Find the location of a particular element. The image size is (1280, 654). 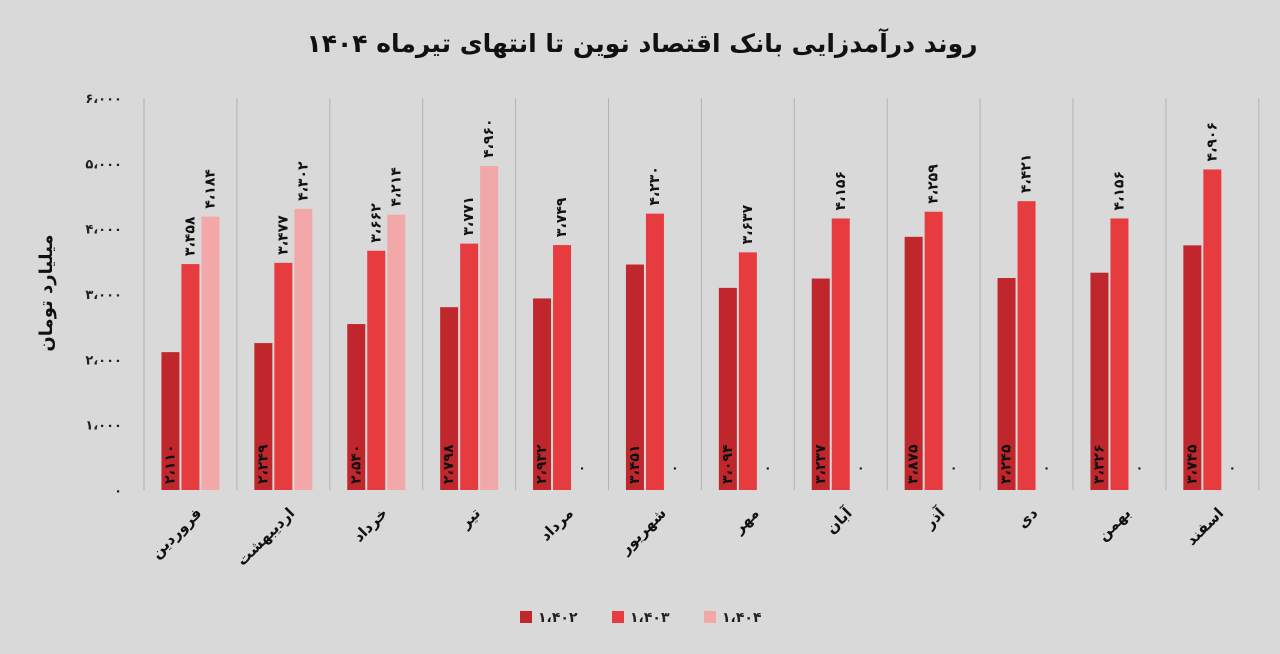

data-label: ۳،۷۴۹ is located at coordinates (562, 217).